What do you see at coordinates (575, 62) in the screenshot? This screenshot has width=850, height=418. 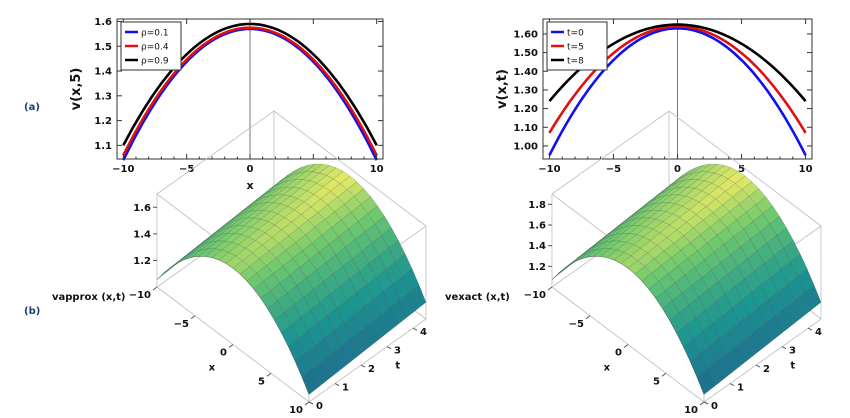 I see `a-right-legend-label-2: t=8` at bounding box center [575, 62].